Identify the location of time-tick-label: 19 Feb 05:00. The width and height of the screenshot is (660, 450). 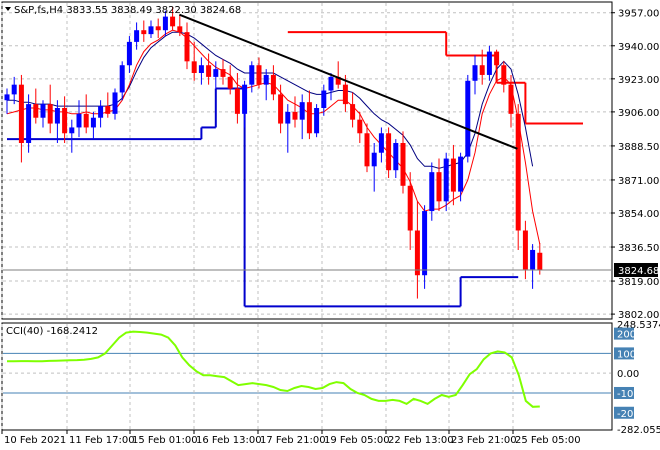
(357, 440).